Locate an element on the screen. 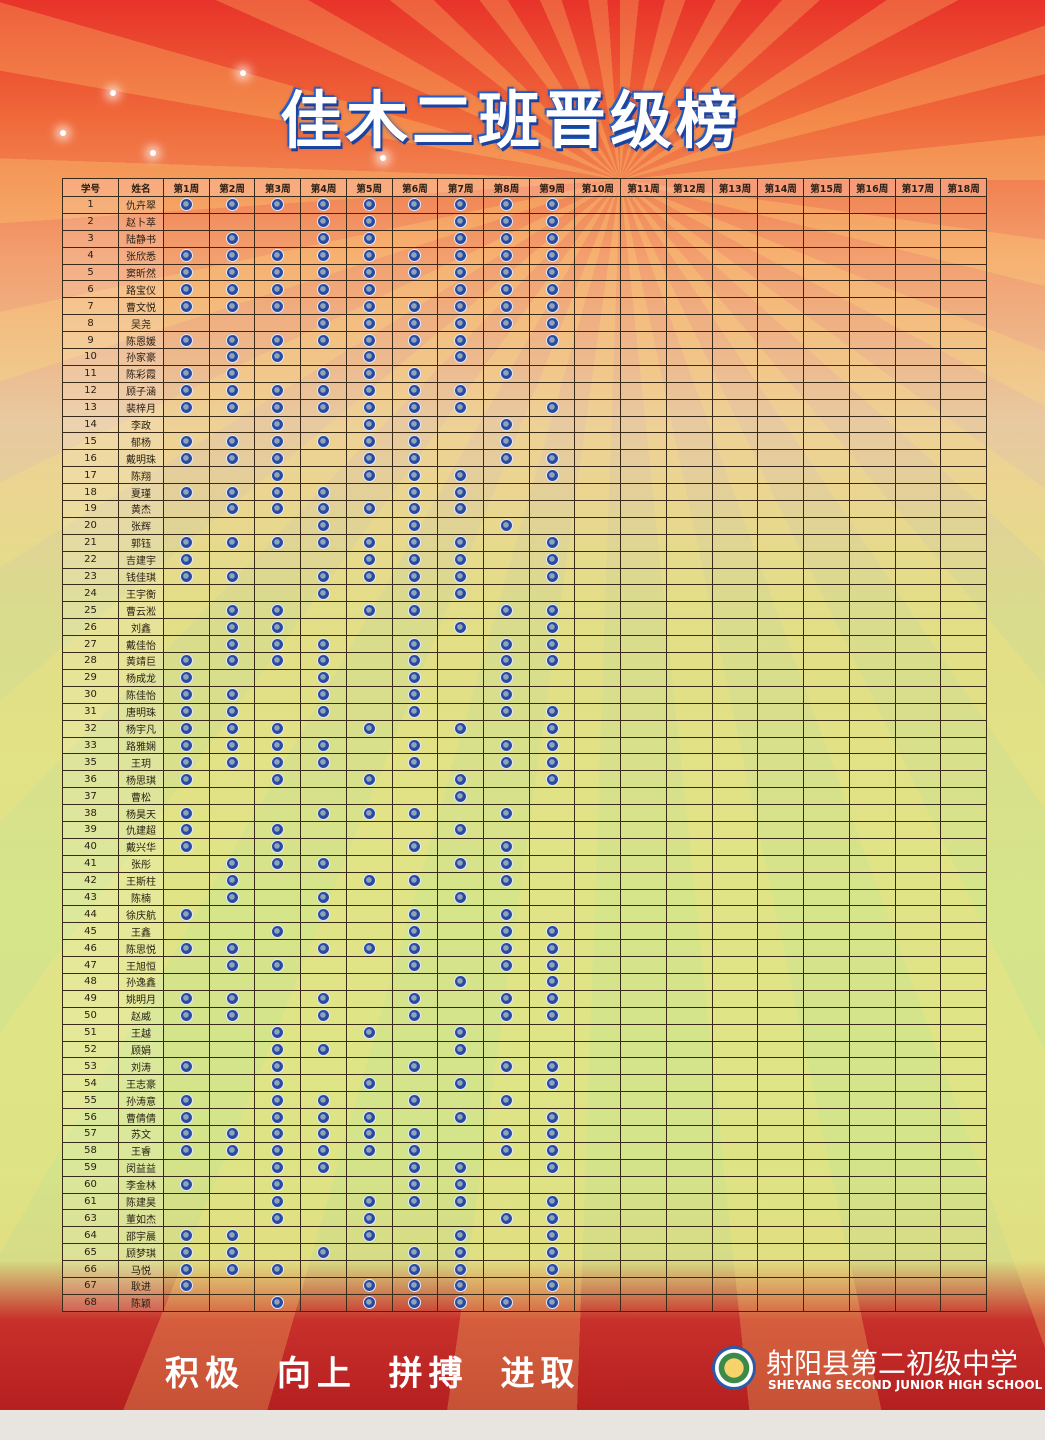  student-name: 仇建超 is located at coordinates (141, 829).